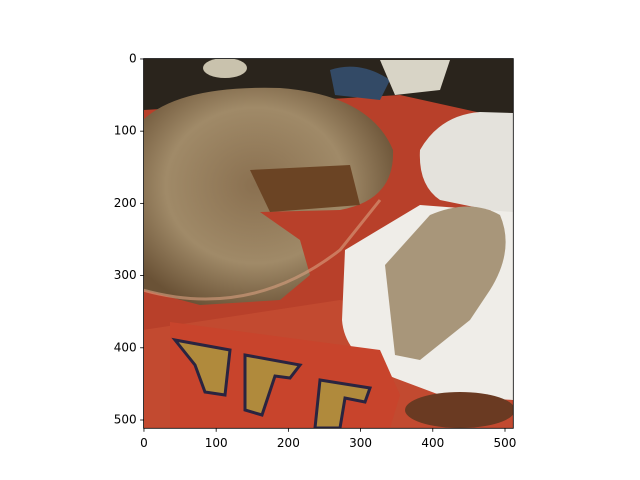 The height and width of the screenshot is (480, 640). Describe the element at coordinates (216, 443) in the screenshot. I see `x-tick-label: 100` at that location.